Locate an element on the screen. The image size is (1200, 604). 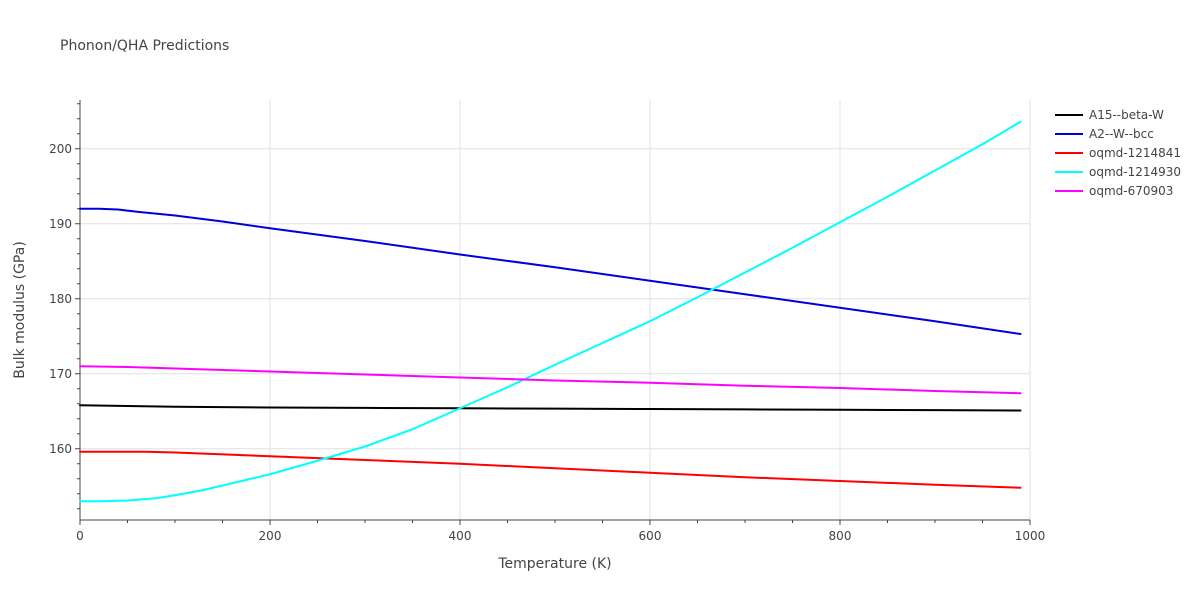
legend-label: oqmd-1214930 is located at coordinates (1135, 172).